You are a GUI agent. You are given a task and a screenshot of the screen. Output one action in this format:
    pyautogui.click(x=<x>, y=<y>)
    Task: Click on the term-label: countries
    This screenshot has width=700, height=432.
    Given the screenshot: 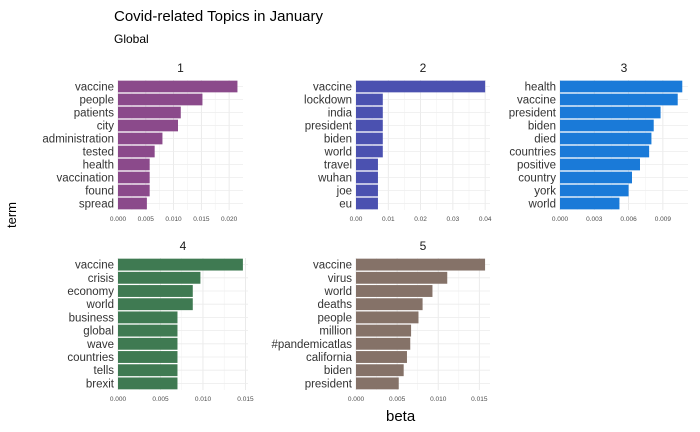 What is the action you would take?
    pyautogui.click(x=532, y=153)
    